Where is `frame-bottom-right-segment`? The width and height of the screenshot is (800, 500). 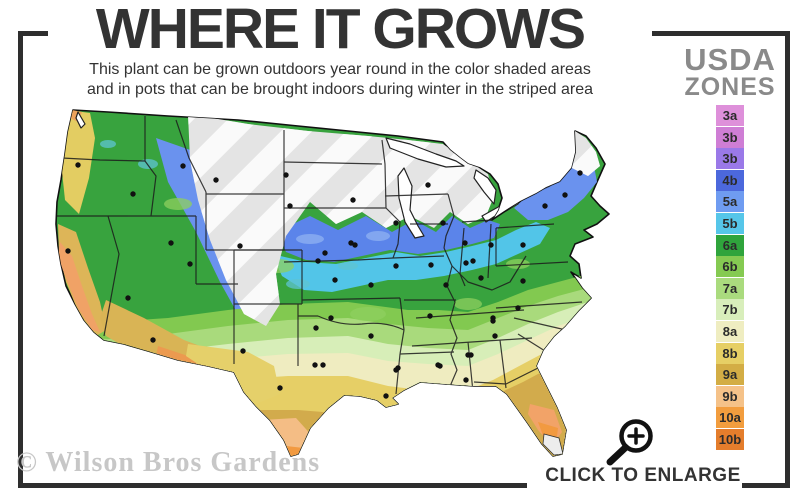 frame-bottom-right-segment is located at coordinates (766, 485).